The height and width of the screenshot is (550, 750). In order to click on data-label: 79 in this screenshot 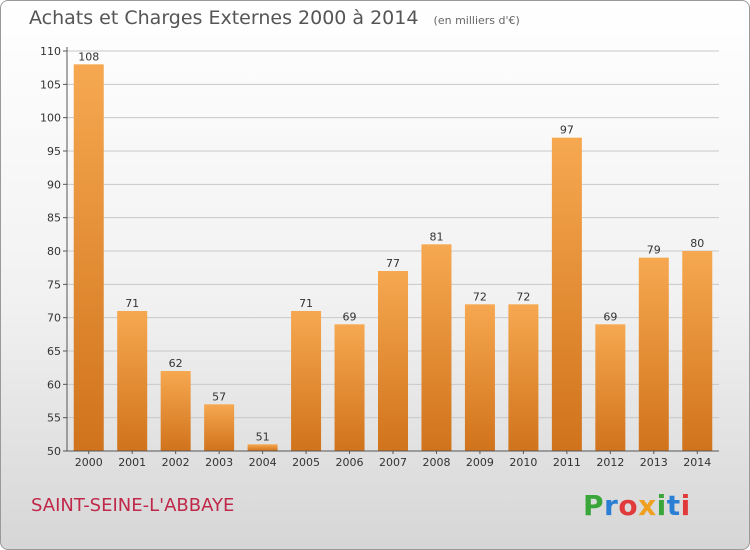, I will do `click(654, 250)`.